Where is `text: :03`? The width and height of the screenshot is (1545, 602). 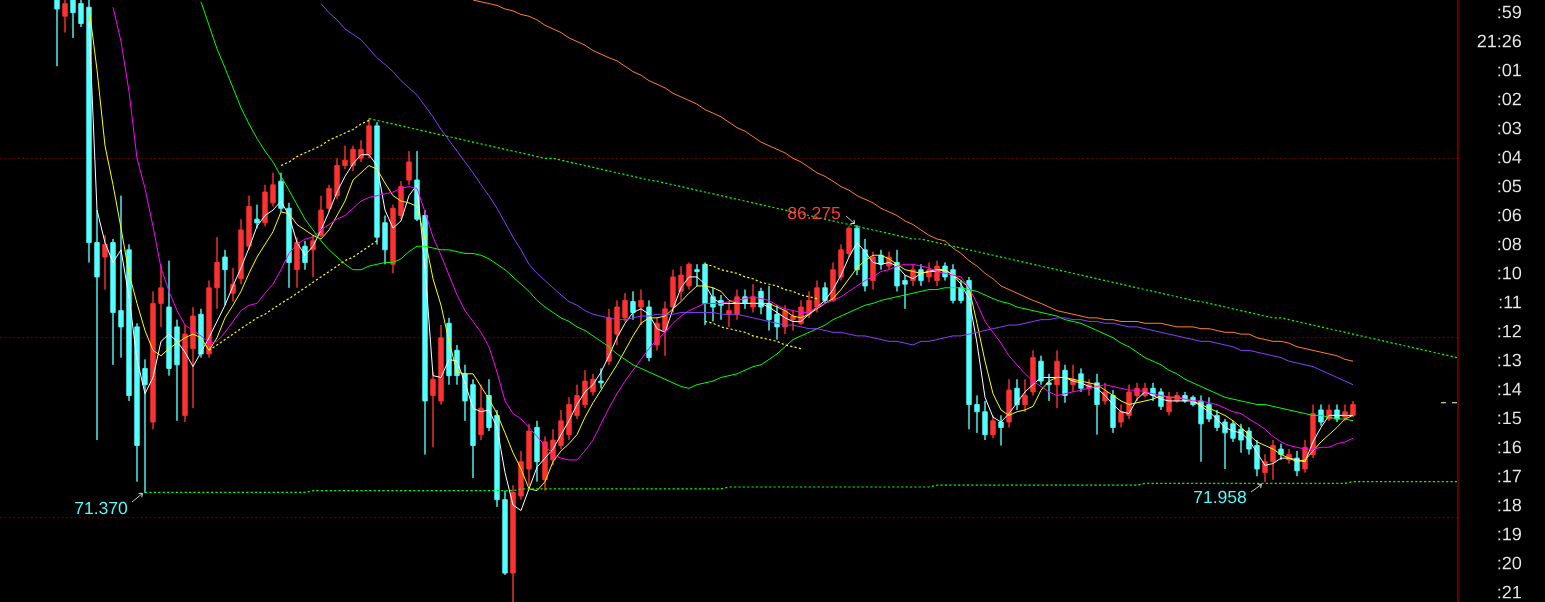 text: :03 is located at coordinates (1510, 128).